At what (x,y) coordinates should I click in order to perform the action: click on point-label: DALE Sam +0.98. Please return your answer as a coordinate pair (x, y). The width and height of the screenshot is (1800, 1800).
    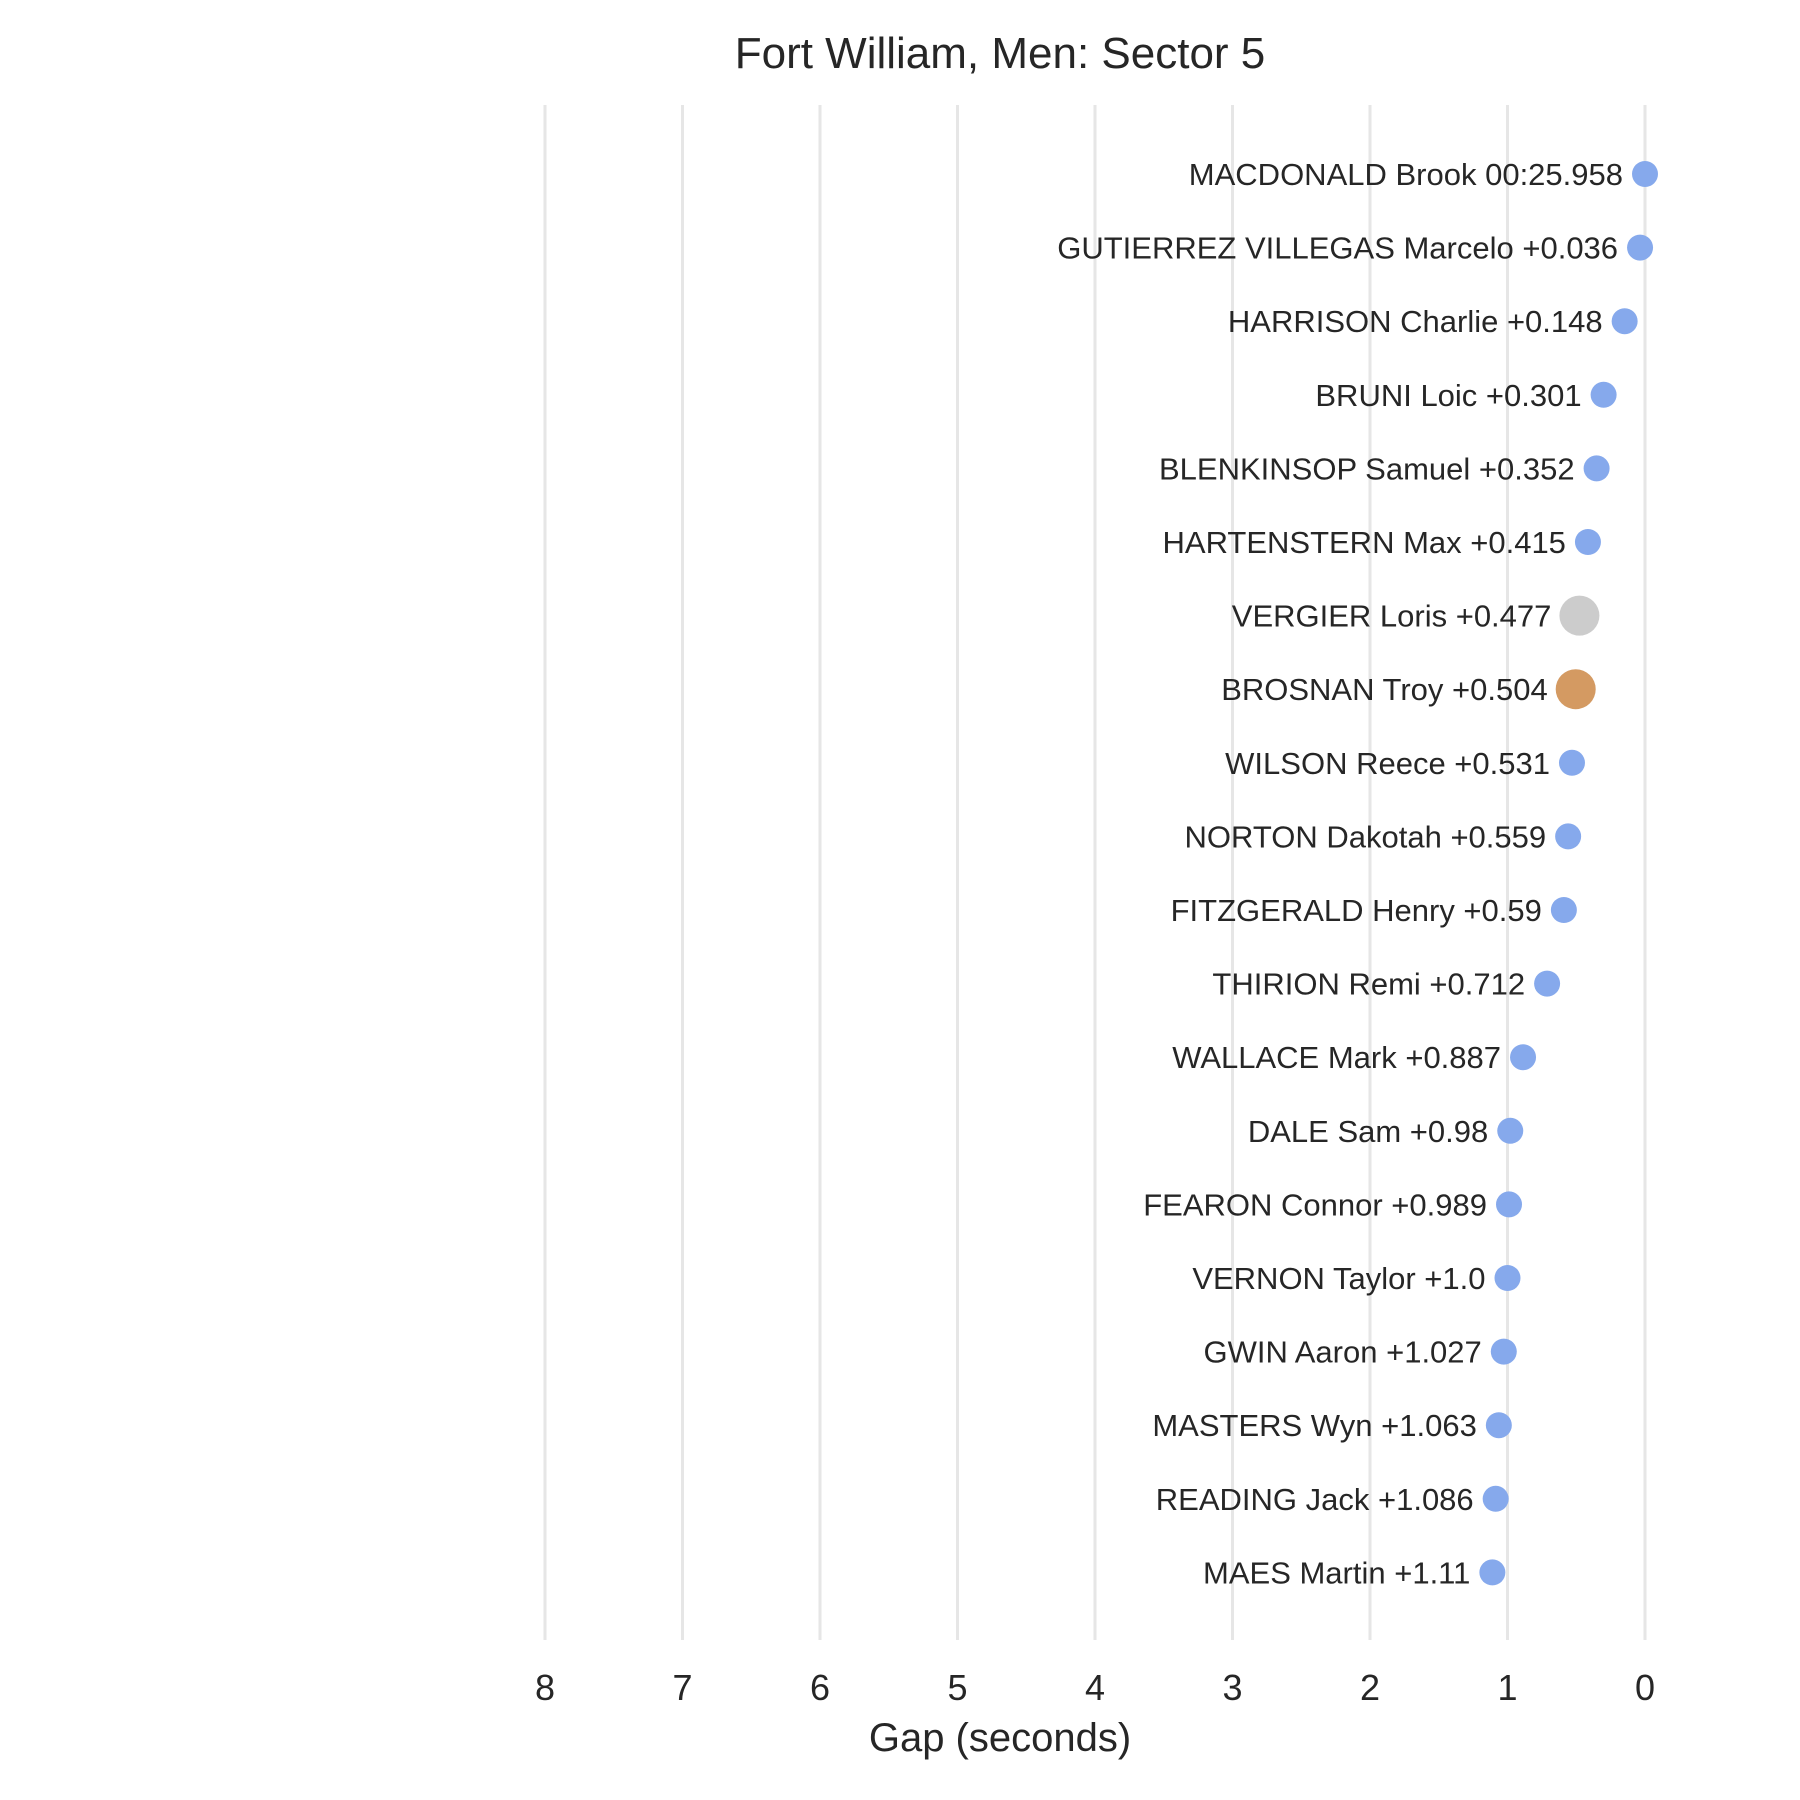
    Looking at the image, I should click on (1368, 1131).